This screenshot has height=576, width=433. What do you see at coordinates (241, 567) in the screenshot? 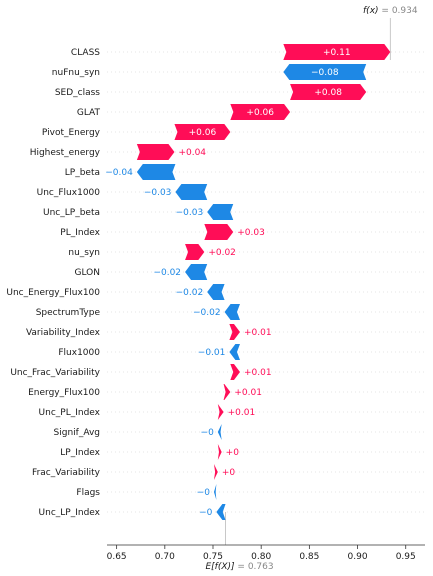
I see `base-equals: =` at bounding box center [241, 567].